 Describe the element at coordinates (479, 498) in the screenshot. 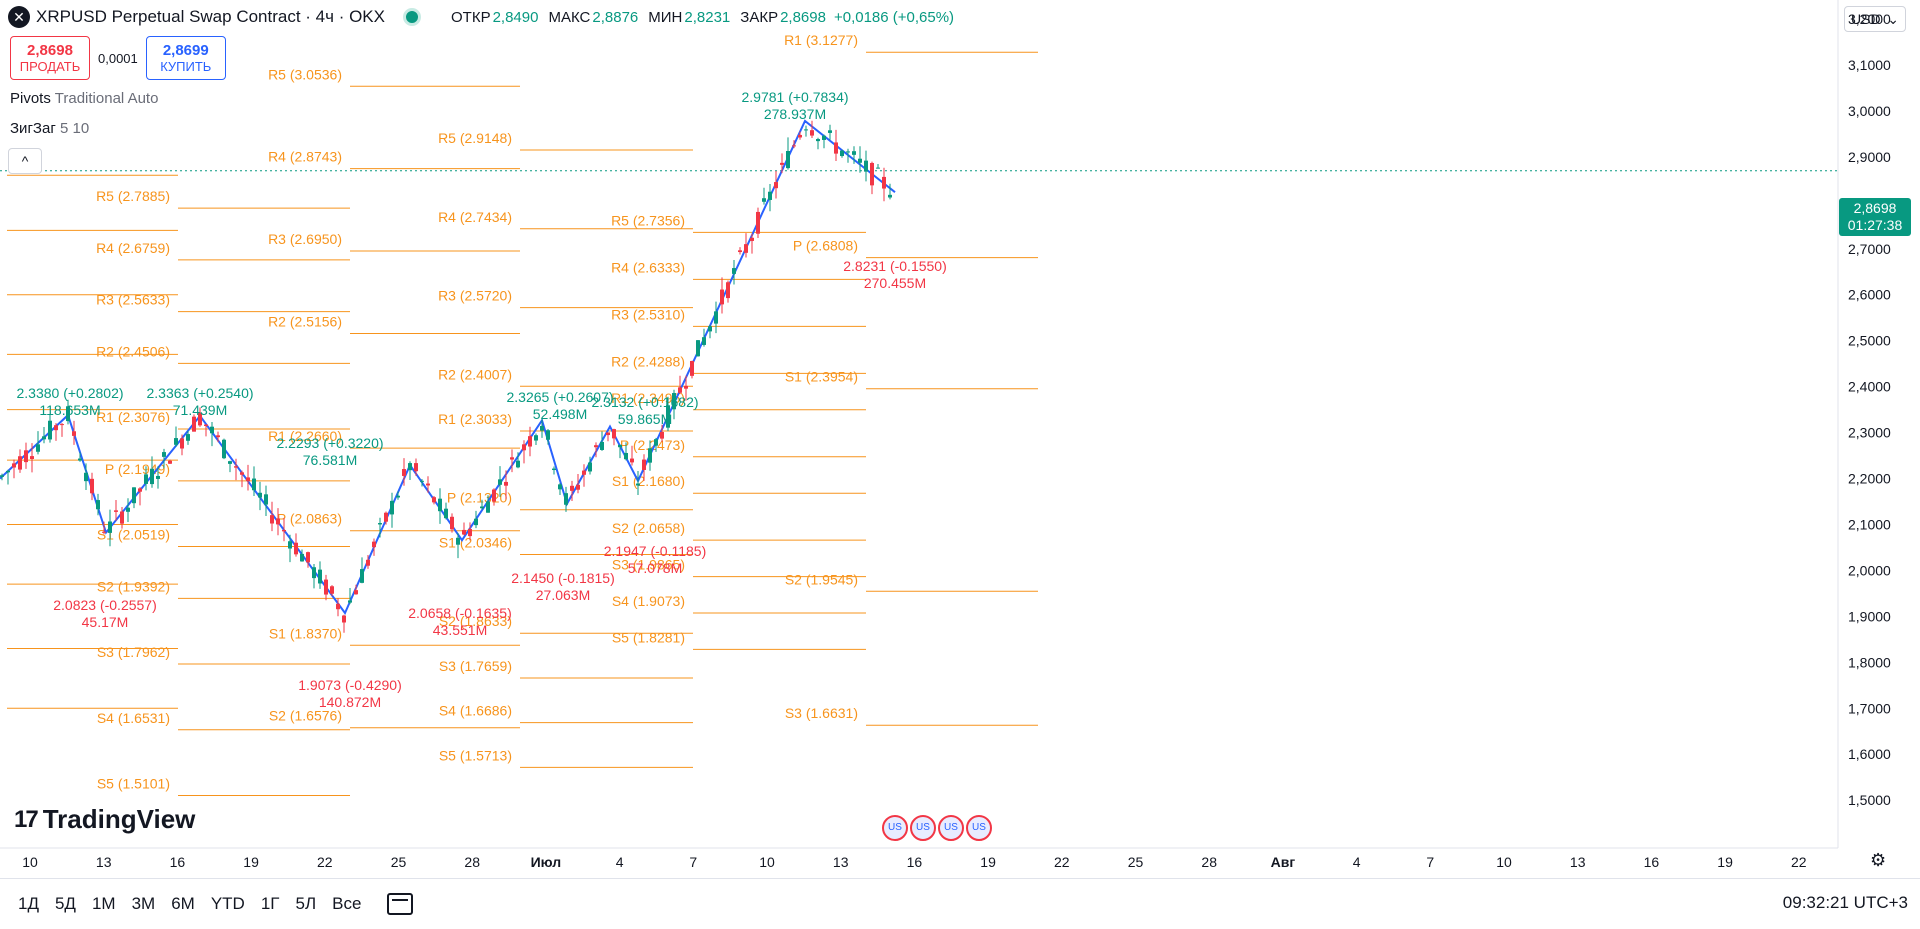

I see `pivot-label: P (2.1320)` at that location.